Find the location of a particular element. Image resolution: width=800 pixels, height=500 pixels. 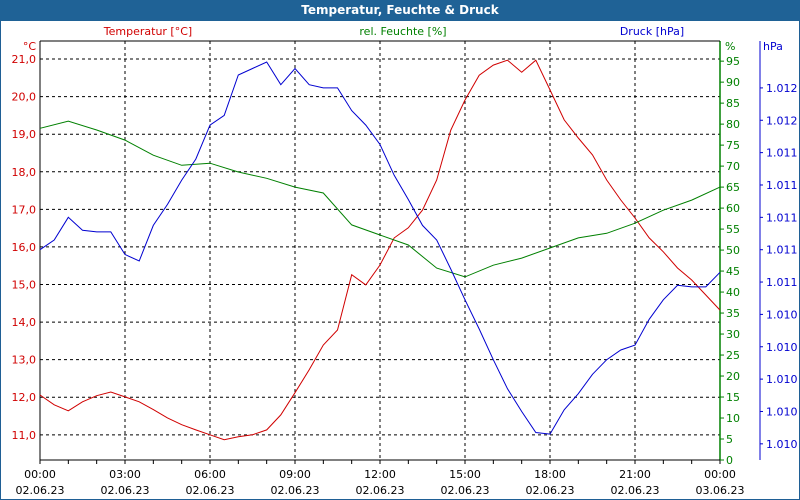

humidity-tick-label: 60 is located at coordinates (733, 208).